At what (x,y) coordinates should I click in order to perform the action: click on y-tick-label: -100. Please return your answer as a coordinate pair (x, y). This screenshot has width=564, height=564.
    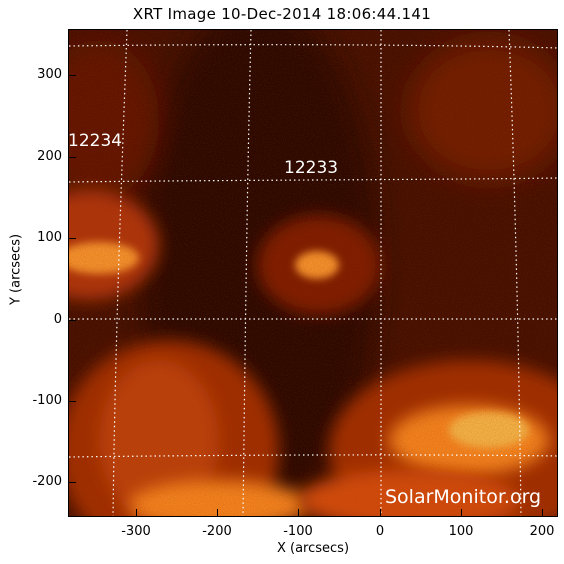
    Looking at the image, I should click on (47, 400).